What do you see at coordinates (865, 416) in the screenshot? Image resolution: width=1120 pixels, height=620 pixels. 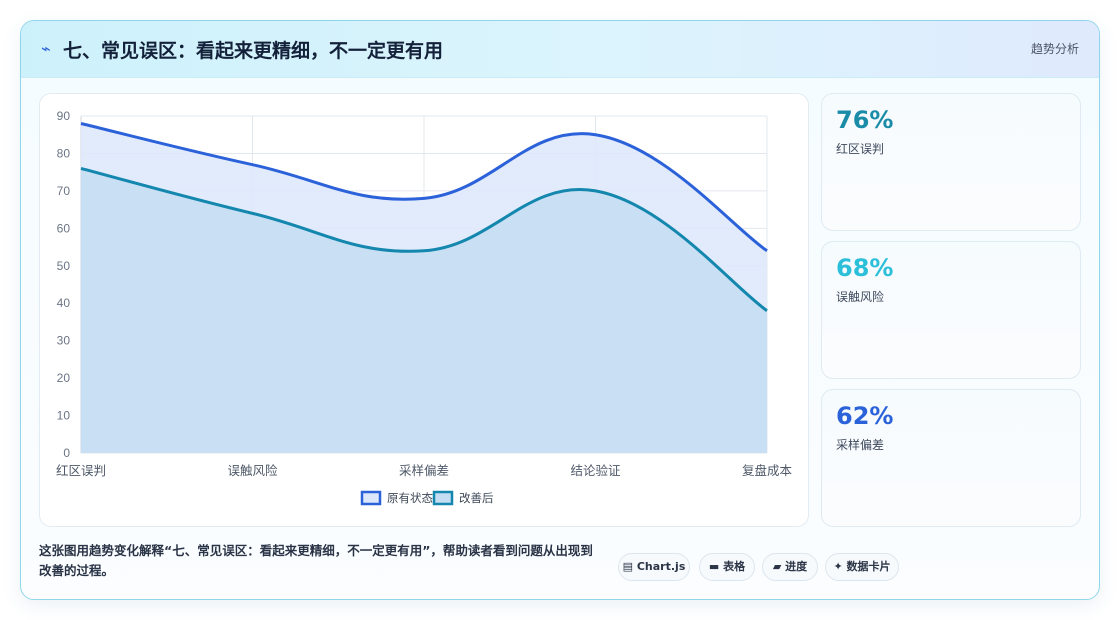 I see `stat-value: 62%` at bounding box center [865, 416].